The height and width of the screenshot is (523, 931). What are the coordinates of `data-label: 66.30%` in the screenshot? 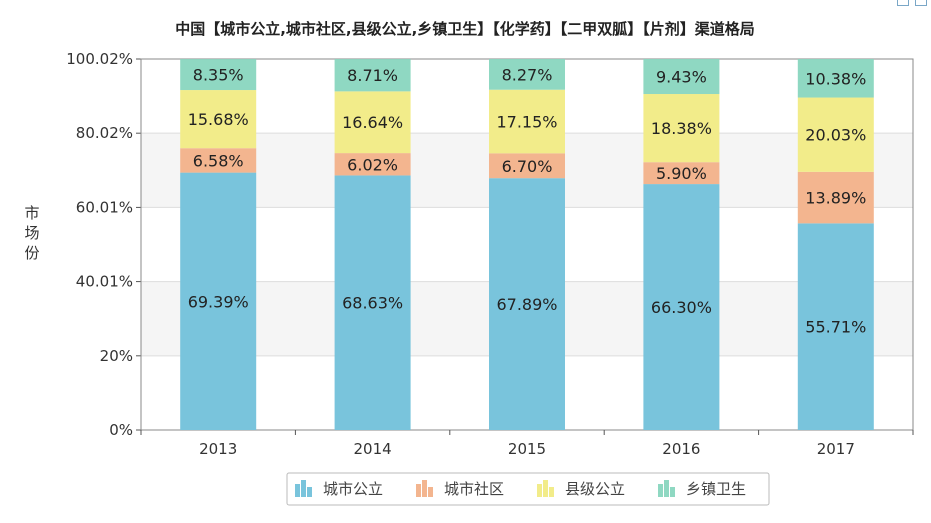 It's located at (681, 307).